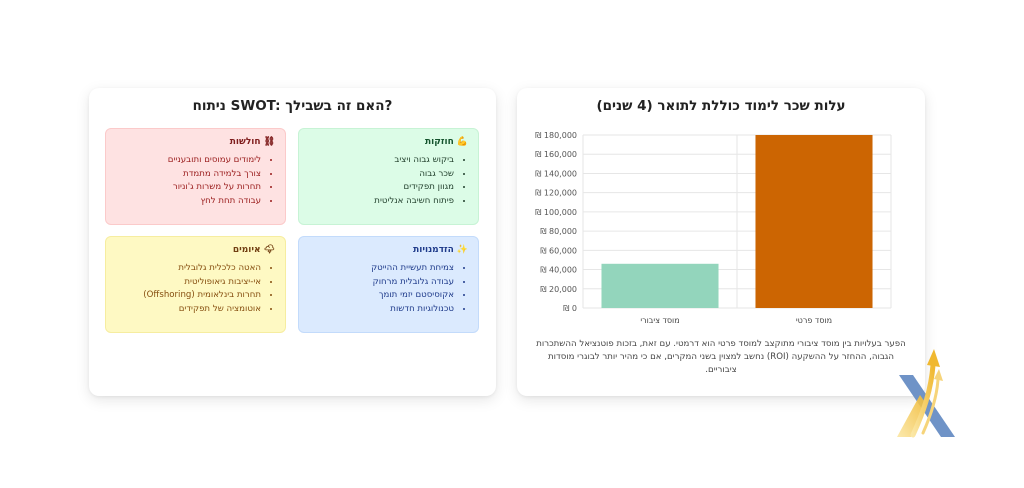 The image size is (1024, 488). I want to click on storm-cloud-icon: 🌩, so click(269, 249).